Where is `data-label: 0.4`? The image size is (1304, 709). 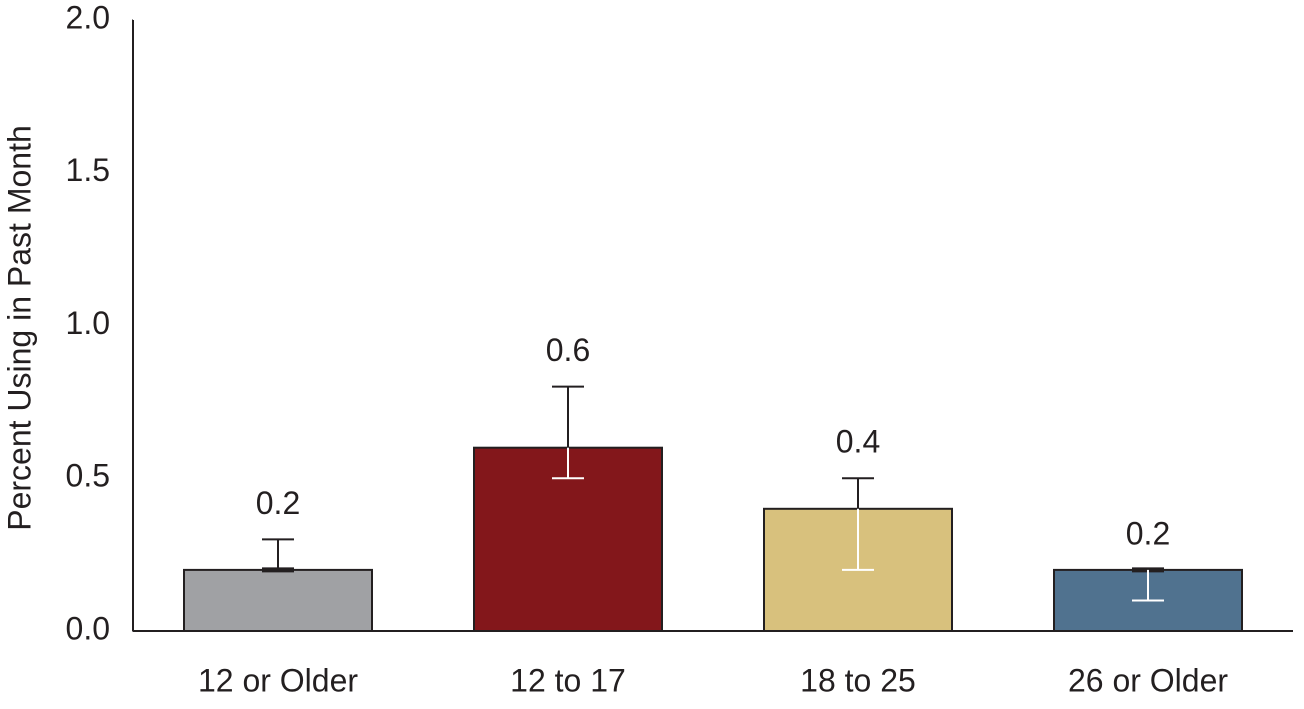 data-label: 0.4 is located at coordinates (858, 442).